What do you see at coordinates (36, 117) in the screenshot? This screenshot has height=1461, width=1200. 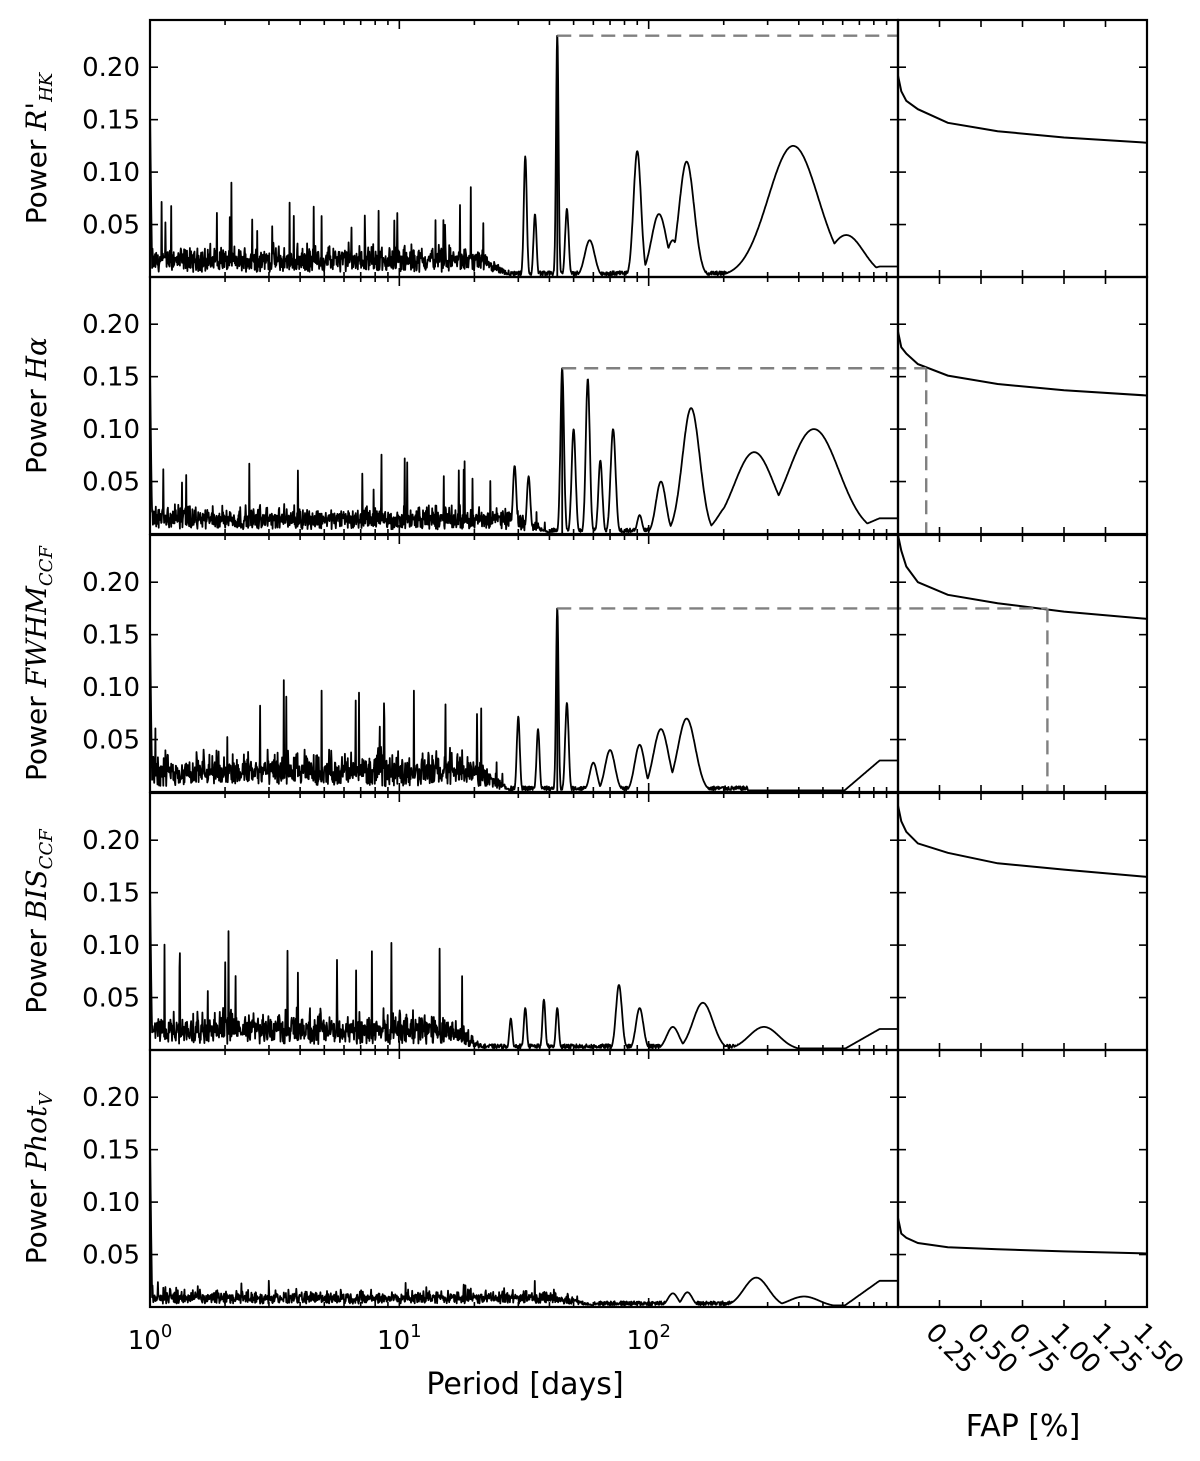 I see `y-axis-label-symbol: R'` at bounding box center [36, 117].